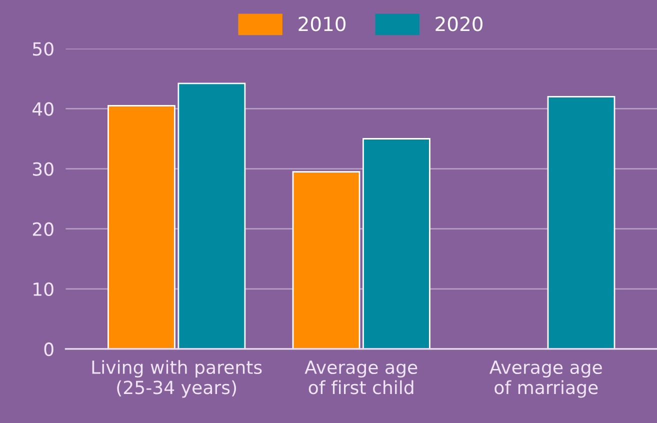 The image size is (657, 423). What do you see at coordinates (49, 349) in the screenshot?
I see `y-tick-label: 0` at bounding box center [49, 349].